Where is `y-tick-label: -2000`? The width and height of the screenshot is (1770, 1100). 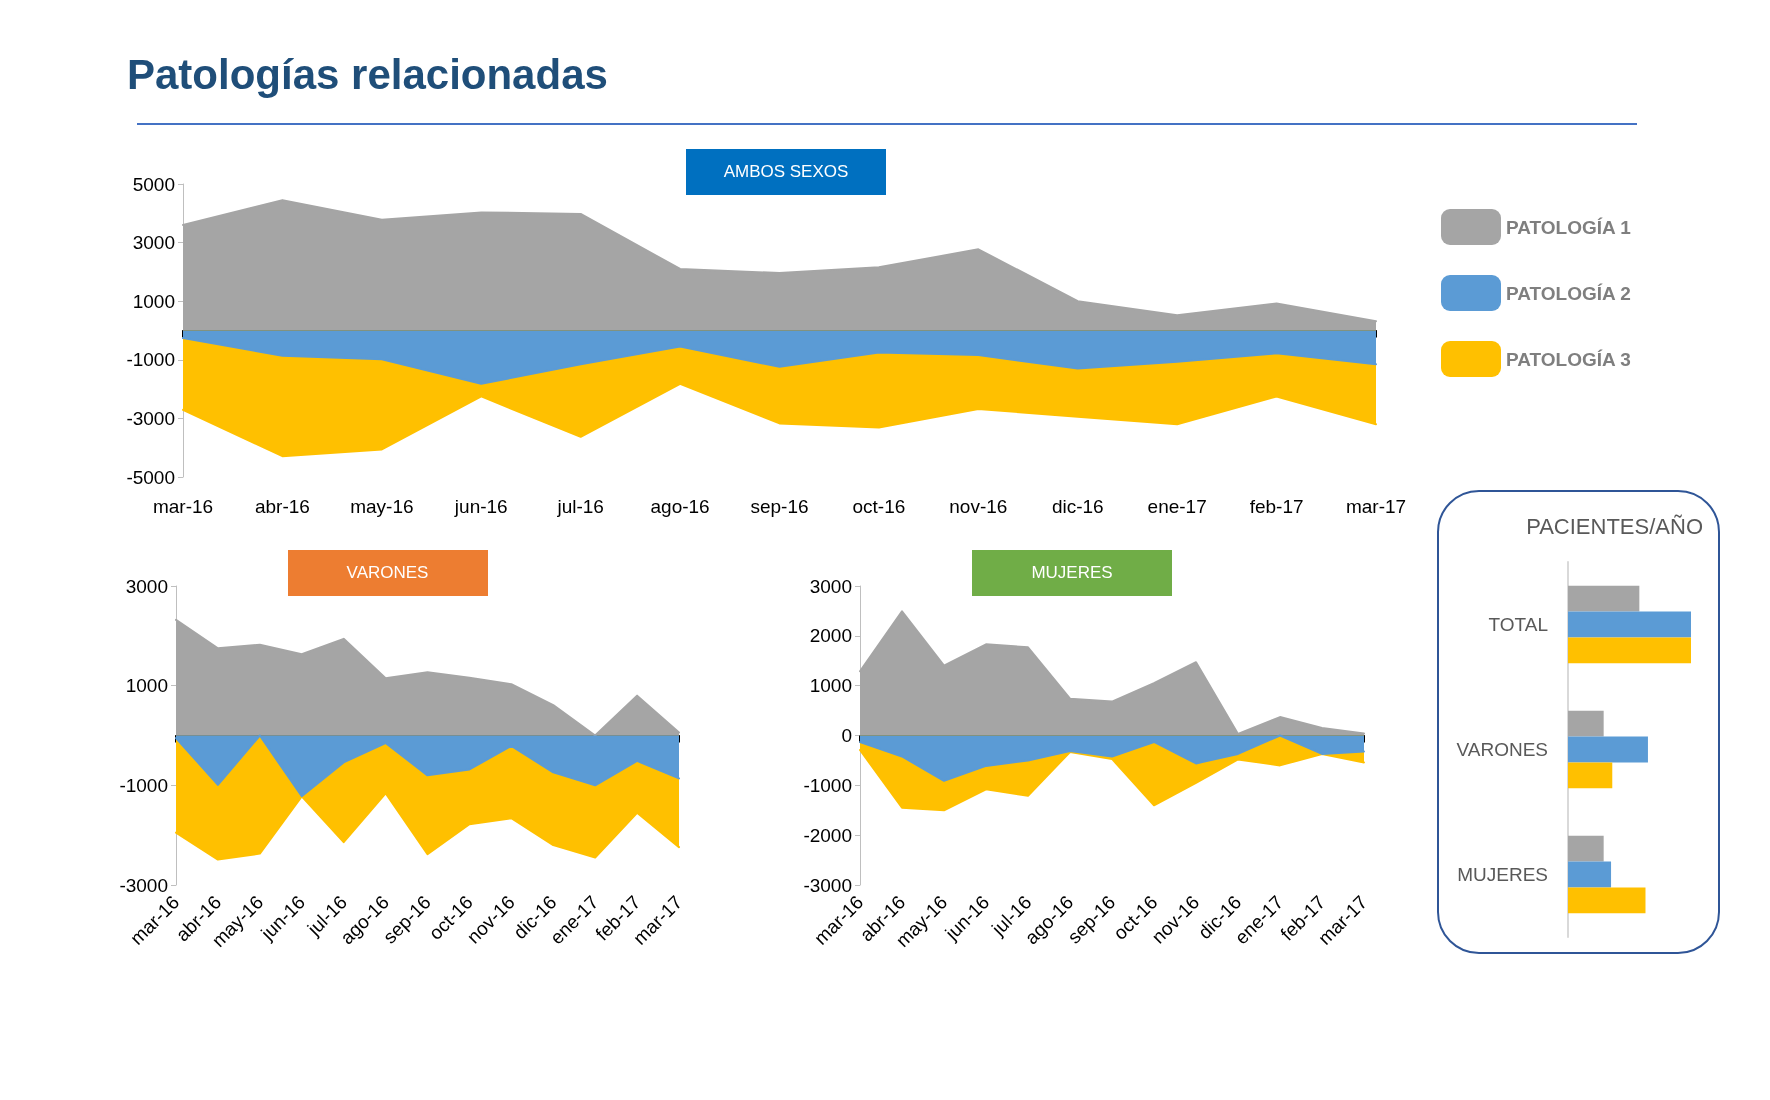
y-tick-label: -2000 is located at coordinates (827, 835).